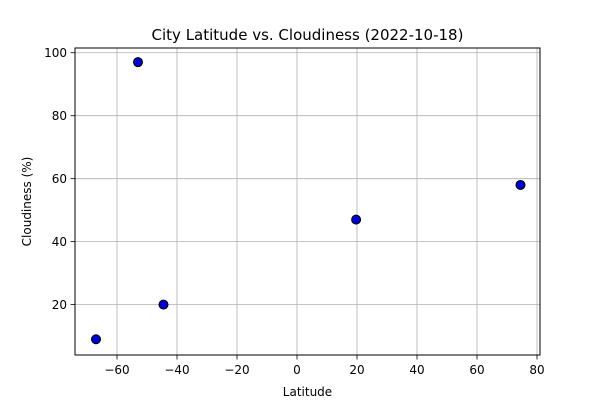  Describe the element at coordinates (59, 242) in the screenshot. I see `y-tick-label: 40` at that location.